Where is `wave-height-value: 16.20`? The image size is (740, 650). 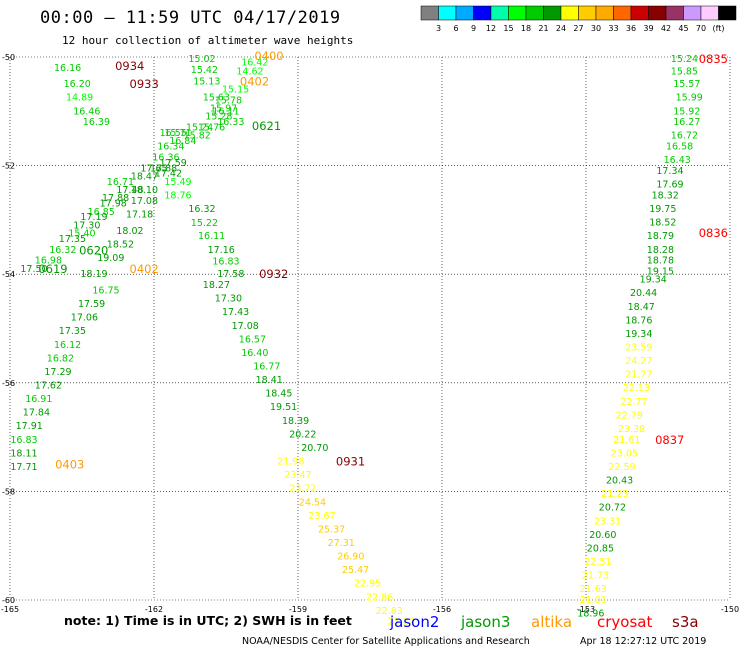 wave-height-value: 16.20 is located at coordinates (77, 84).